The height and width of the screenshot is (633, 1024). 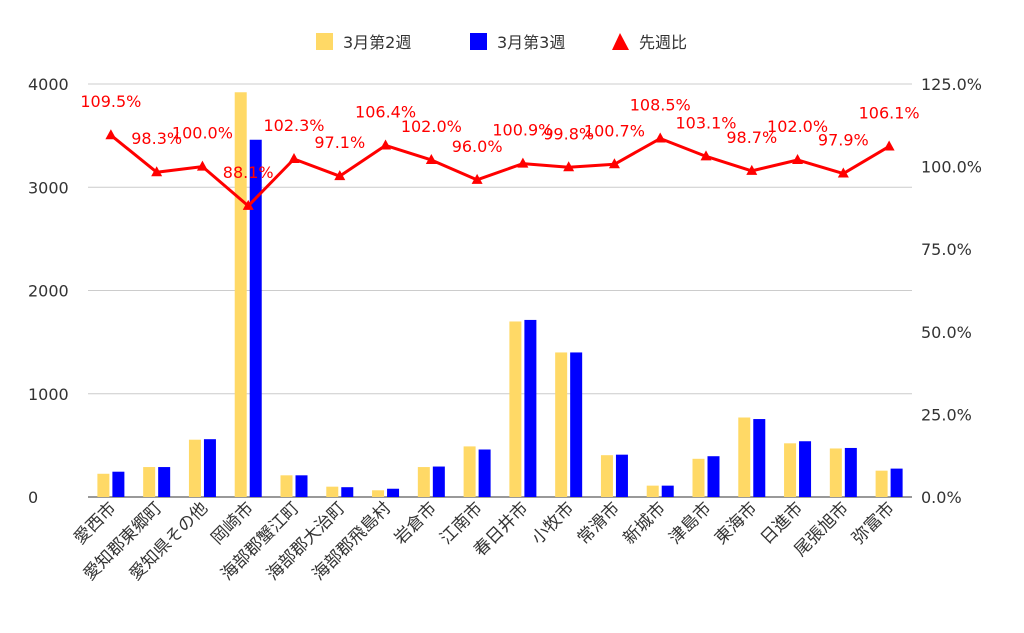 I want to click on category-label: 新城市, so click(x=645, y=523).